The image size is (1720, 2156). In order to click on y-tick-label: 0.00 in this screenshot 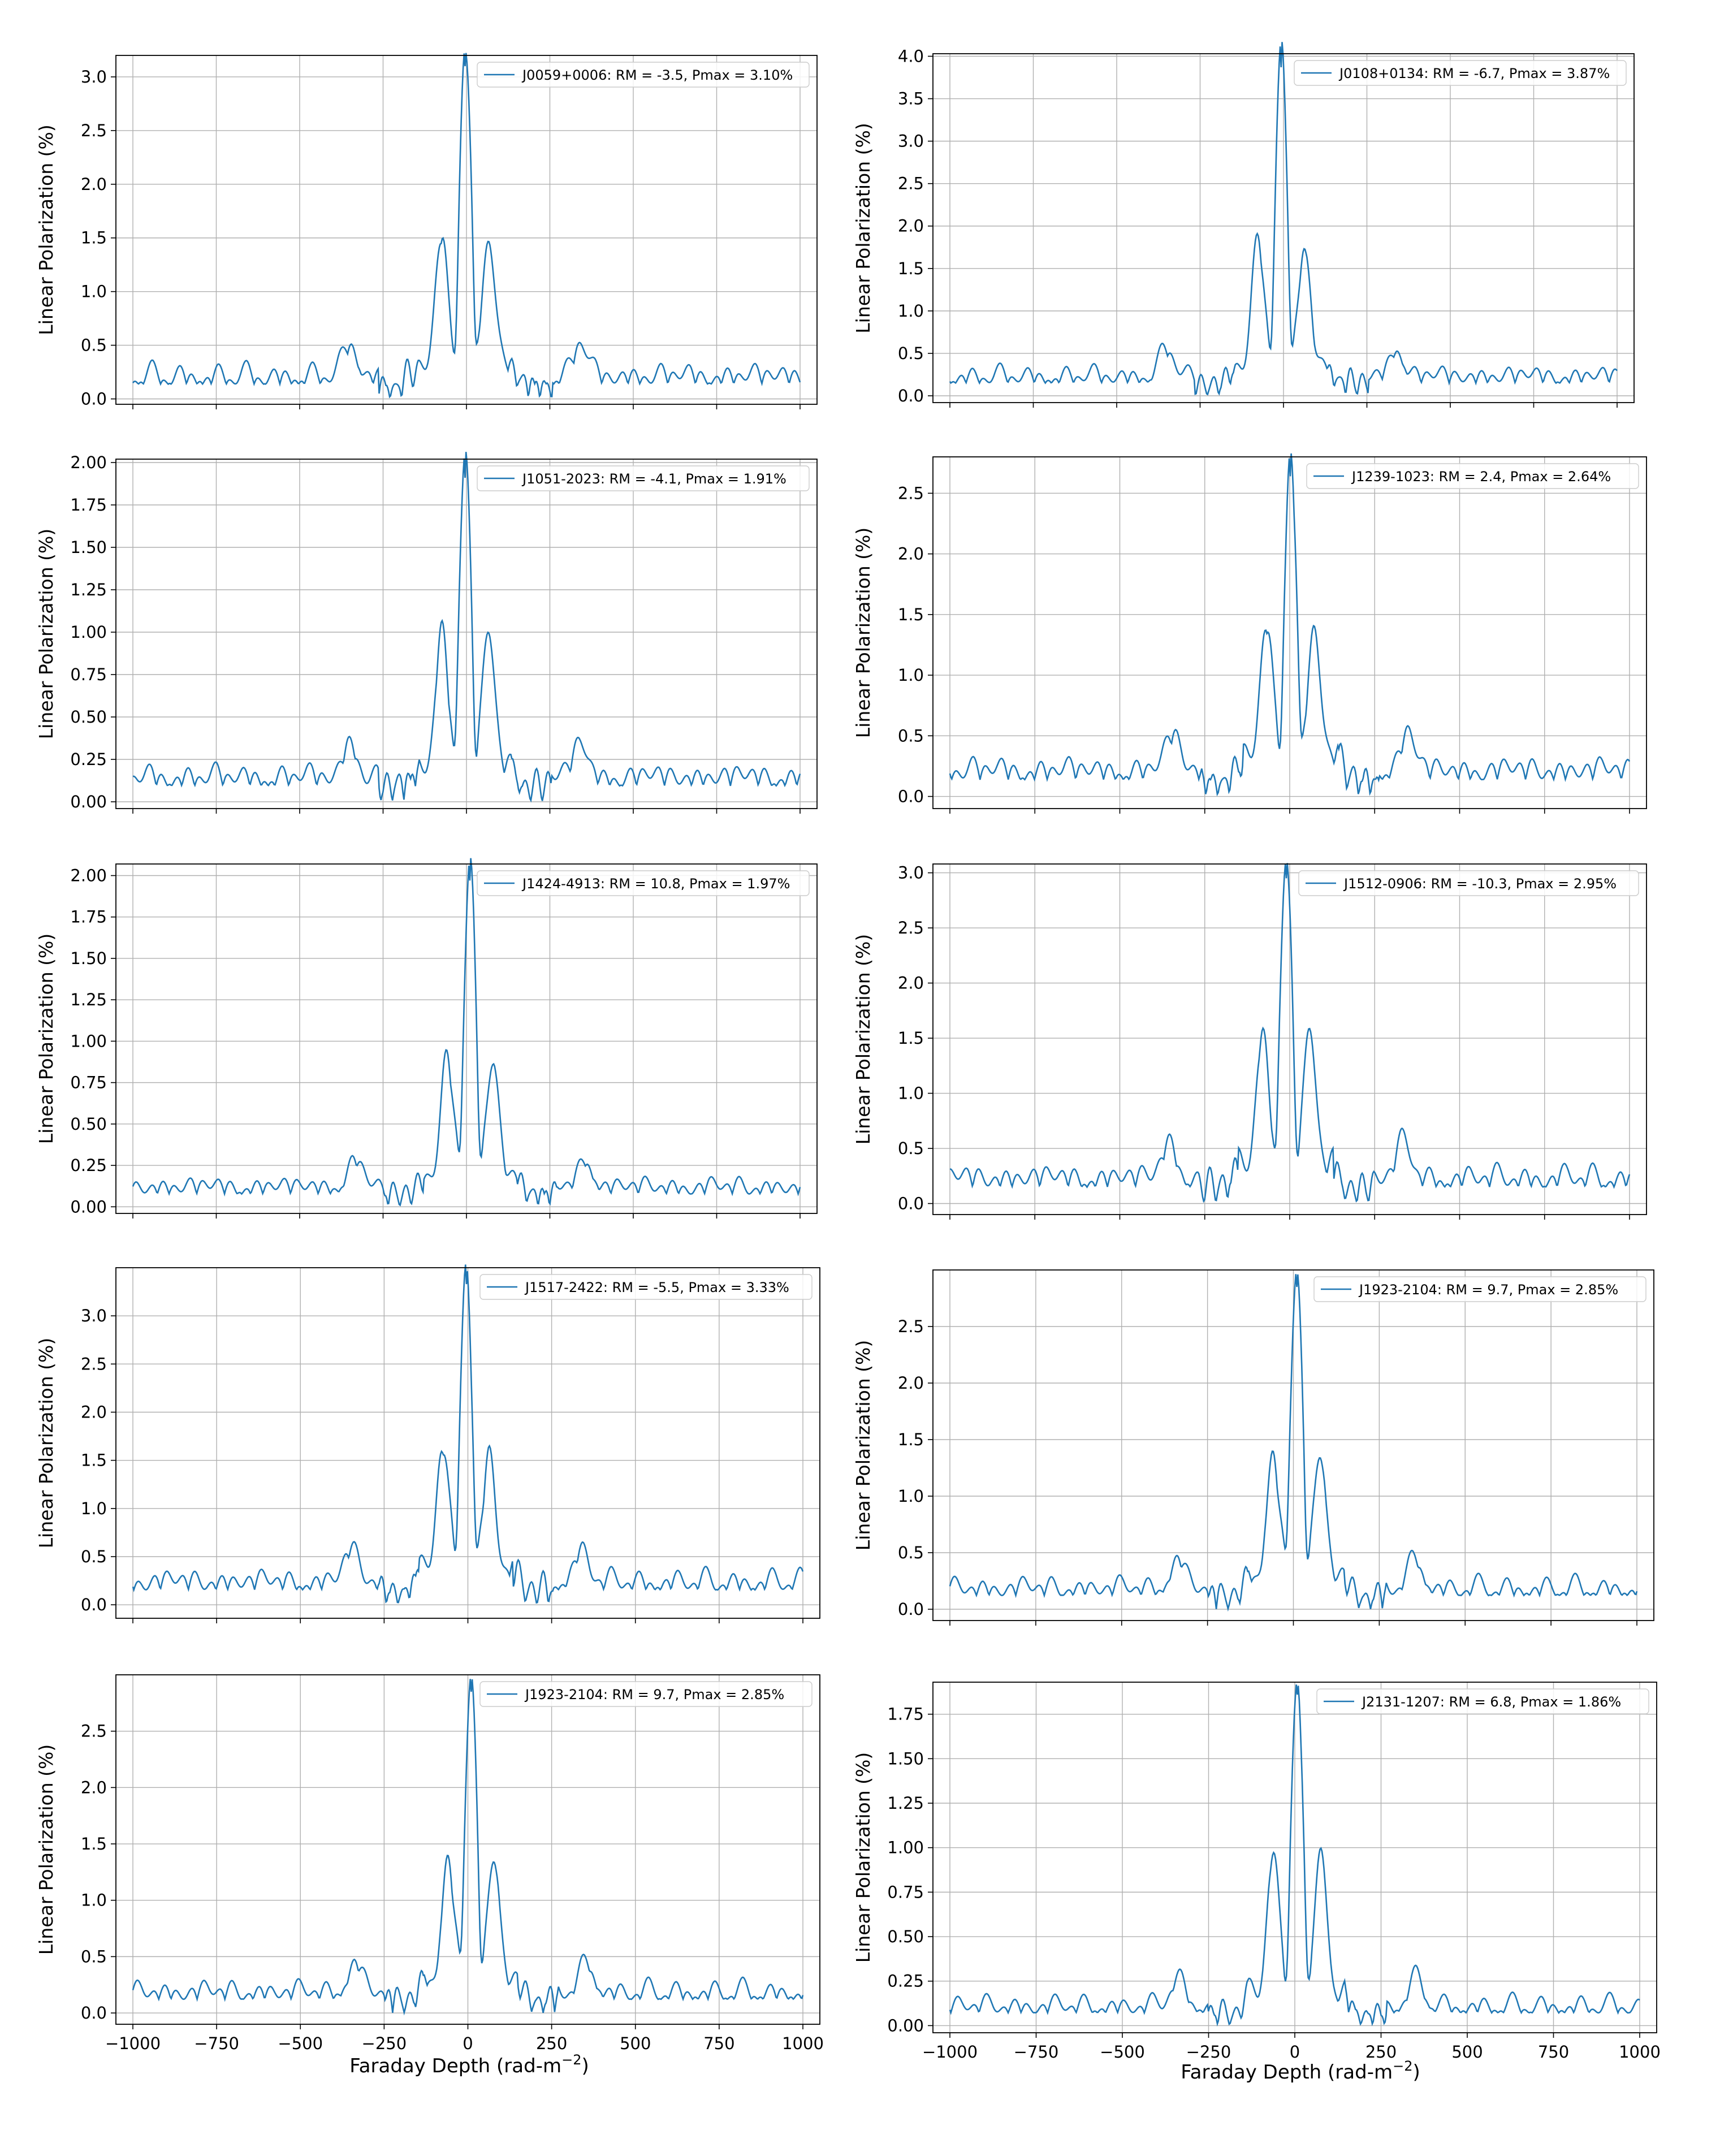, I will do `click(88, 801)`.